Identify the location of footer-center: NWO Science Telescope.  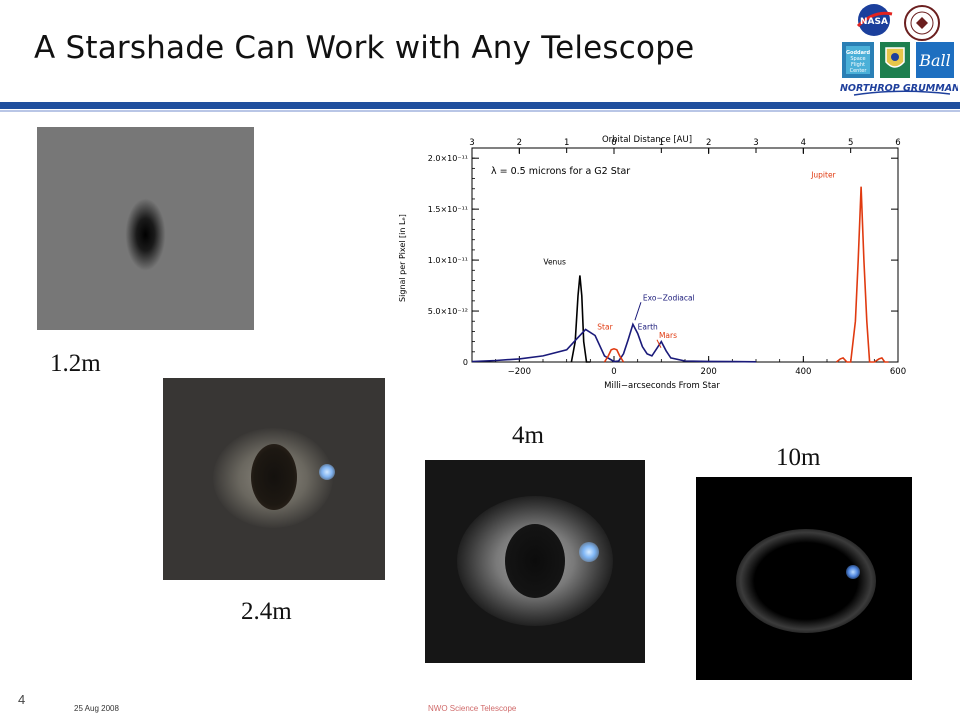
(472, 708).